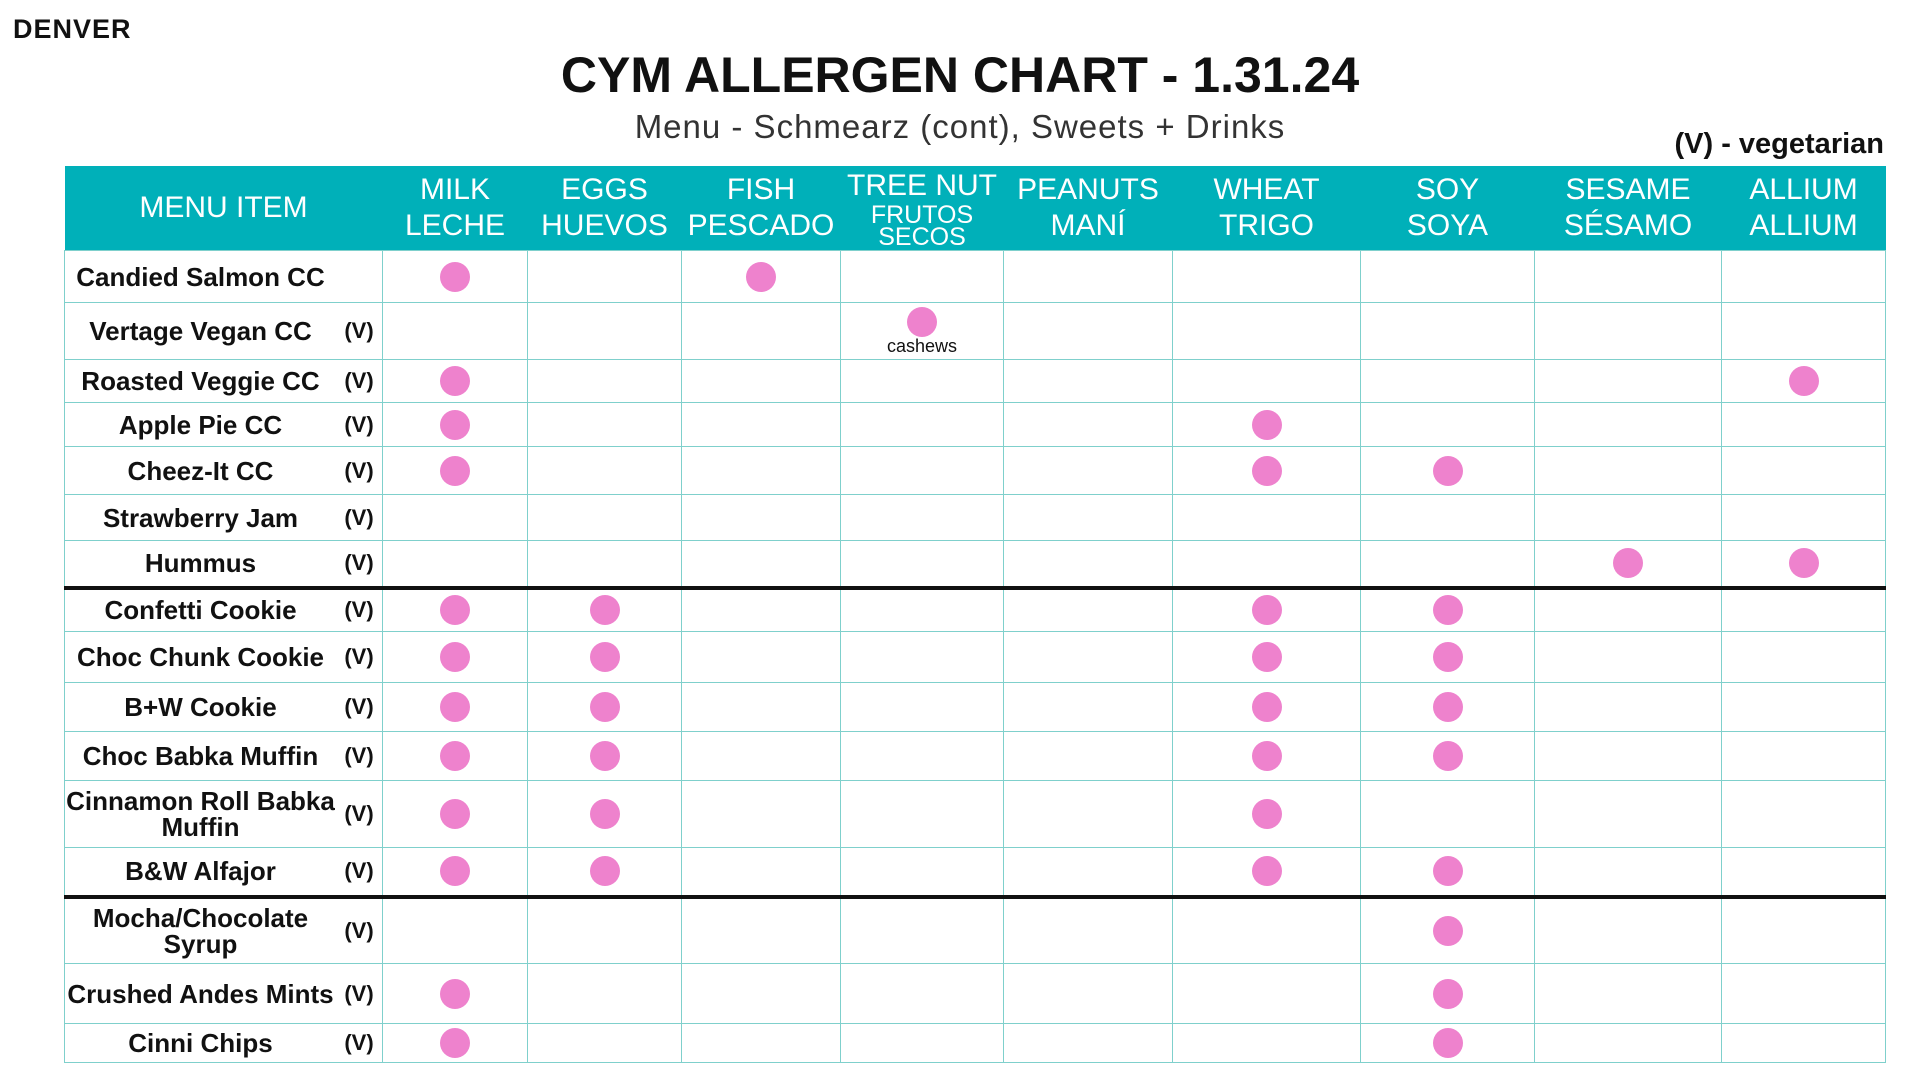  I want to click on item-cell: Crushed Andes Mints (V), so click(223, 993).